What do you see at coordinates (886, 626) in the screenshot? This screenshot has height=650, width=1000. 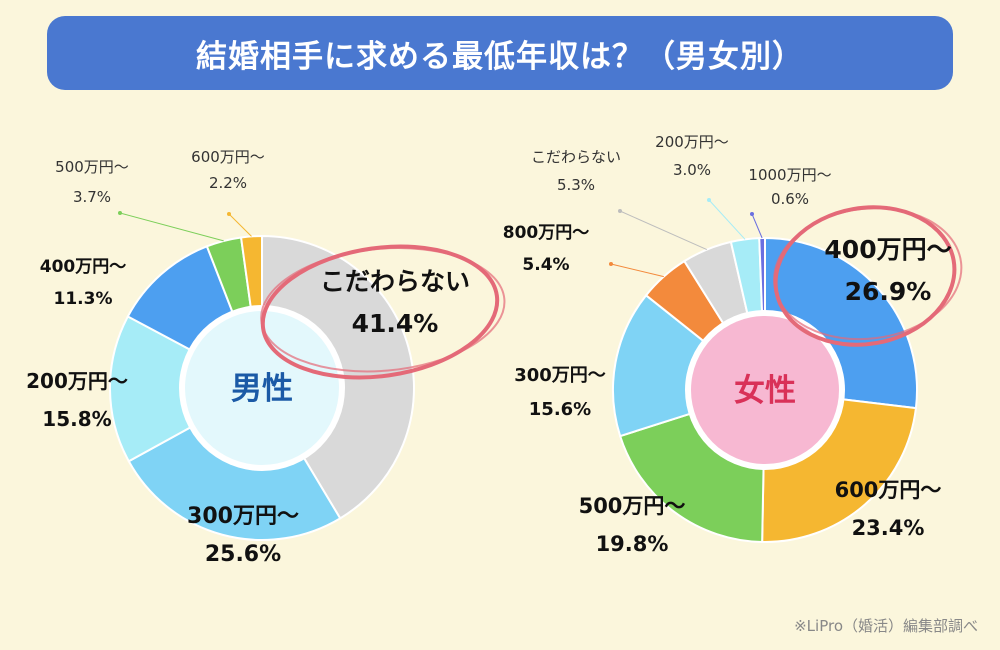 I see `source-note: ※LiPro（婚活）編集部調べ` at bounding box center [886, 626].